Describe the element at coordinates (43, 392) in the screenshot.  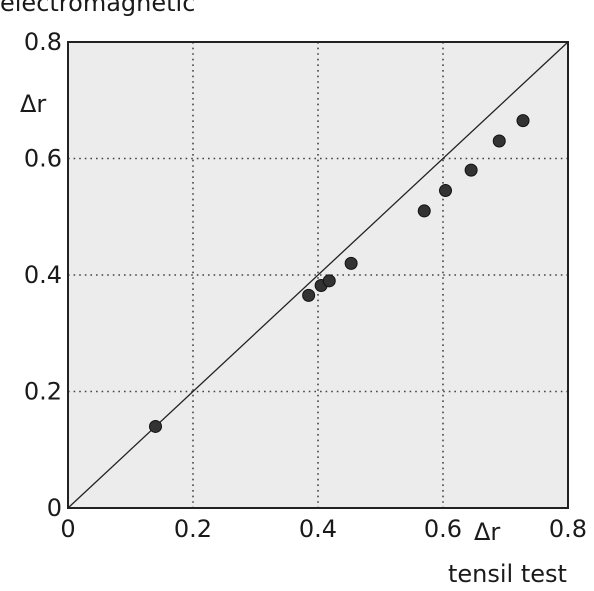
I see `y-tick-label: 0.2` at that location.